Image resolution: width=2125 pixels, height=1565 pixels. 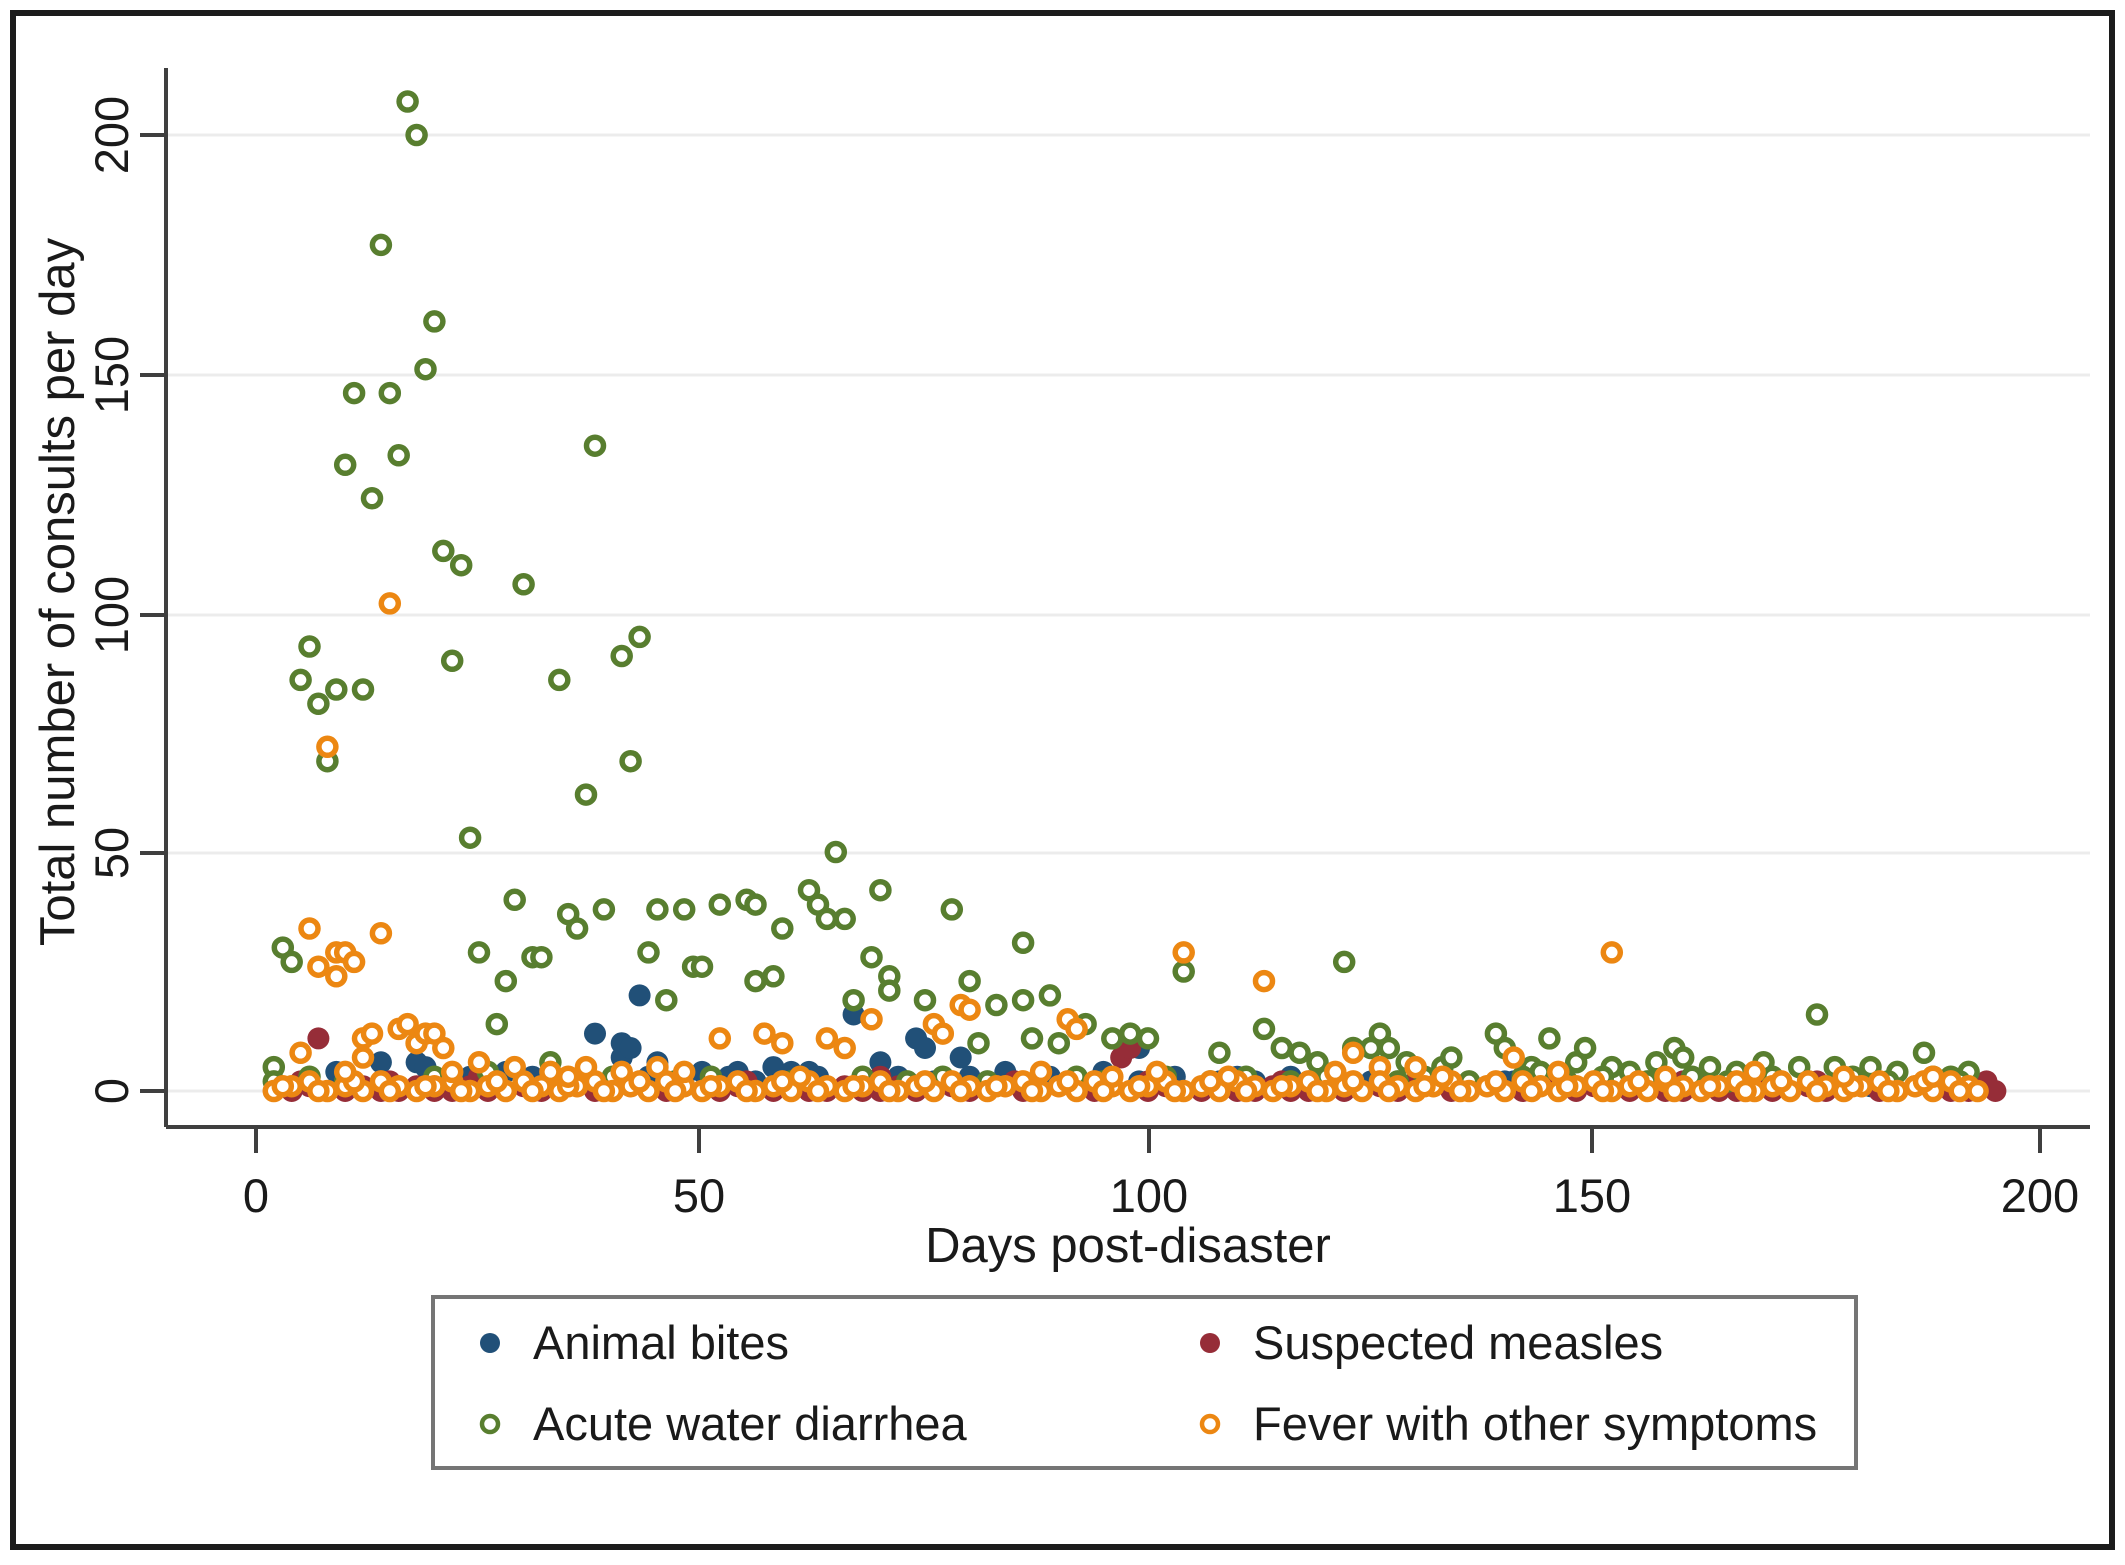 What do you see at coordinates (490, 1424) in the screenshot?
I see `acute-water-diarrhea-marker-icon` at bounding box center [490, 1424].